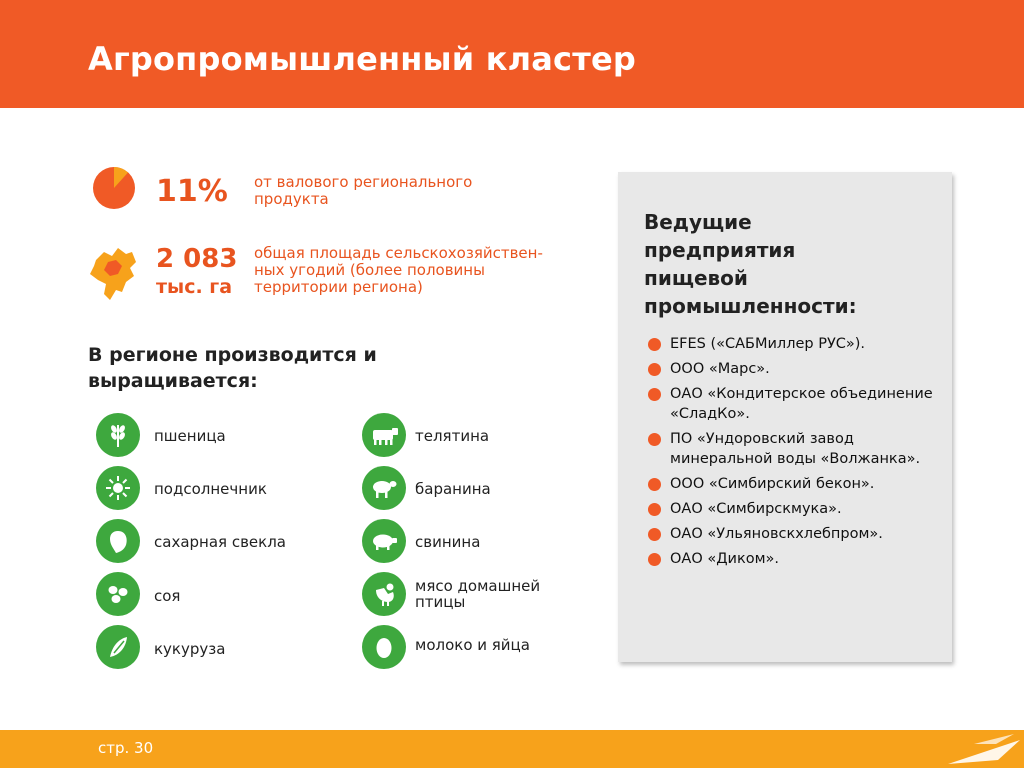 The width and height of the screenshot is (1024, 768). I want to click on gdp-share-value: 11%, so click(192, 191).